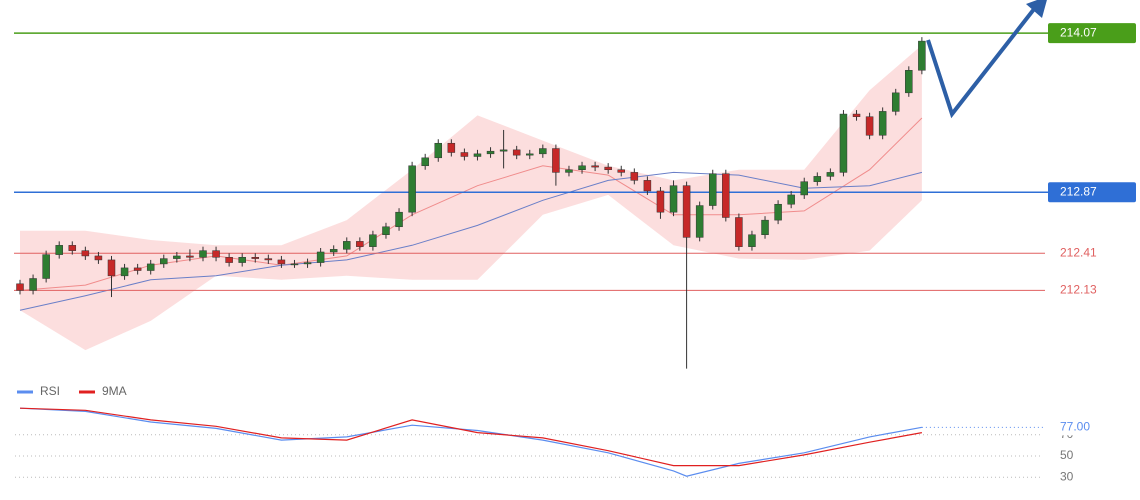 The image size is (1140, 500). What do you see at coordinates (1067, 455) in the screenshot?
I see `y-tick-label: 50` at bounding box center [1067, 455].